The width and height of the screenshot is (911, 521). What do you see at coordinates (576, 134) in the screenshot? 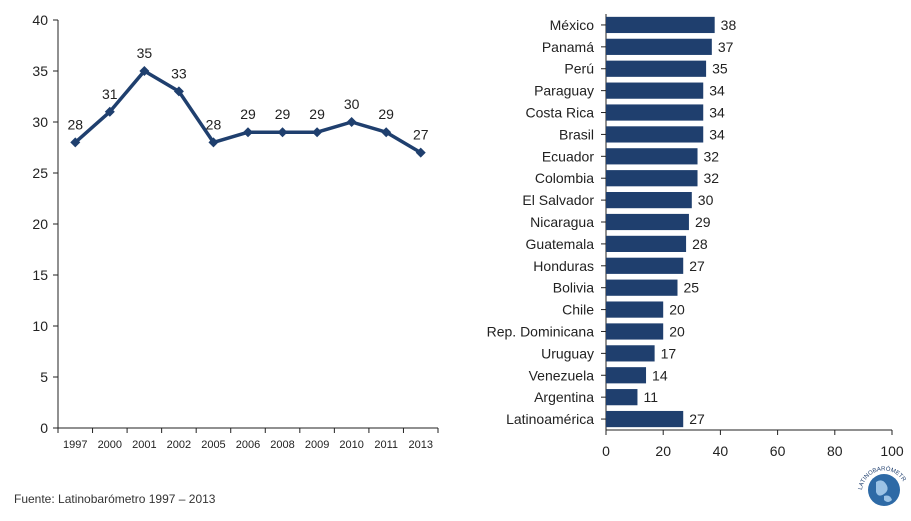
I see `bar-category-label: Brasil` at bounding box center [576, 134].